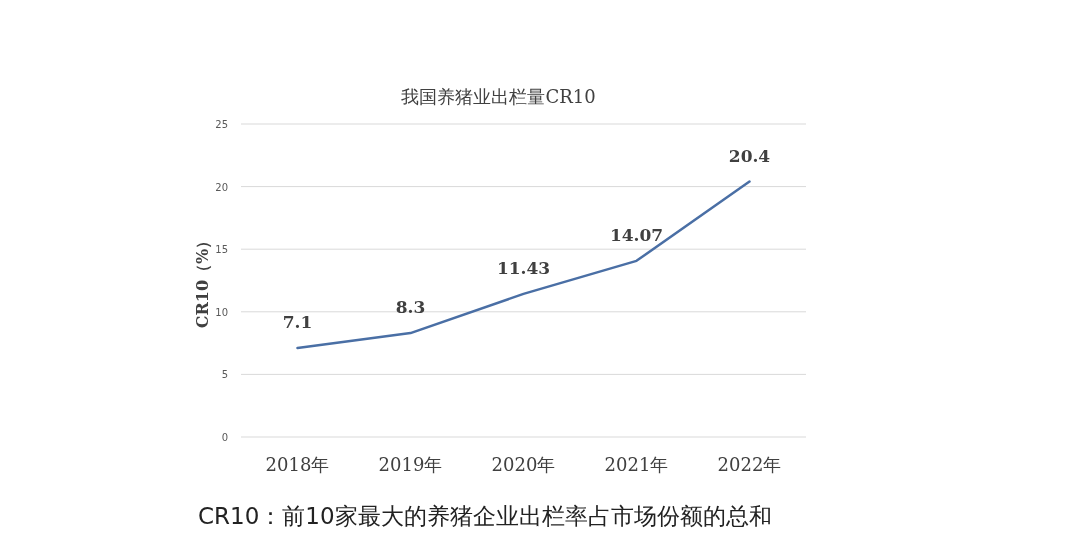 Image resolution: width=1080 pixels, height=541 pixels. Describe the element at coordinates (224, 437) in the screenshot. I see `y-tick-label: 0` at that location.